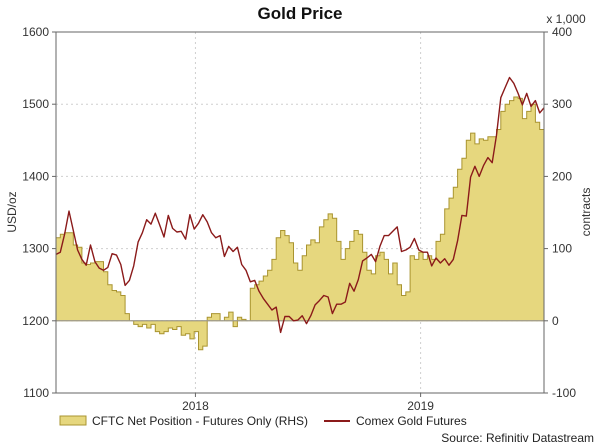 Image resolution: width=600 pixels, height=446 pixels. Describe the element at coordinates (36, 393) in the screenshot. I see `left-tick-label-1100: 1100` at that location.